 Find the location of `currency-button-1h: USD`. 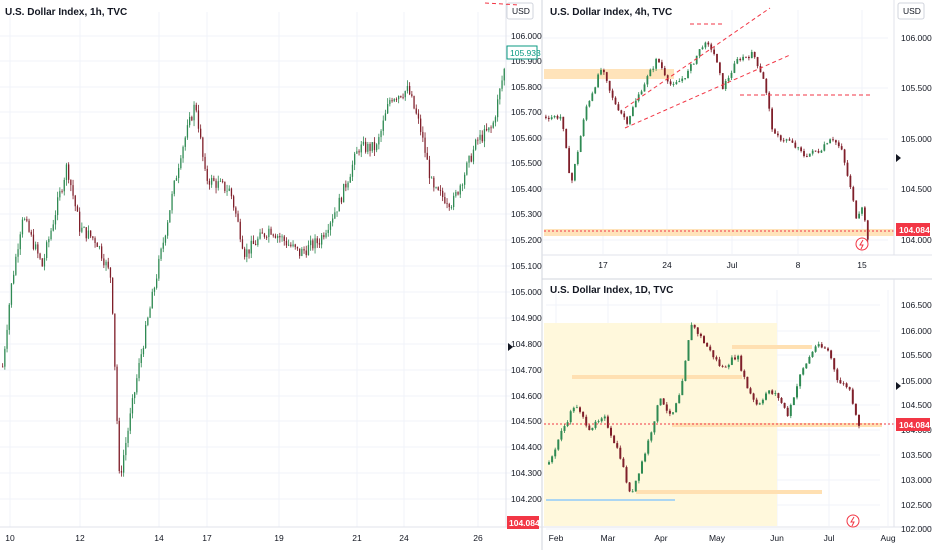

currency-button-1h: USD is located at coordinates (521, 11).